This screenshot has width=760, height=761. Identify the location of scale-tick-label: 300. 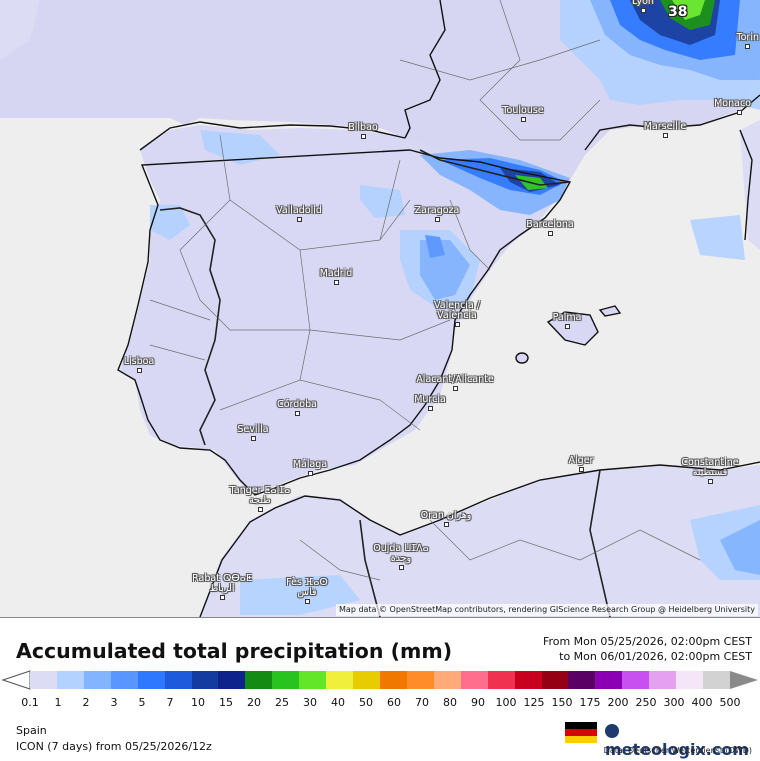
(674, 702).